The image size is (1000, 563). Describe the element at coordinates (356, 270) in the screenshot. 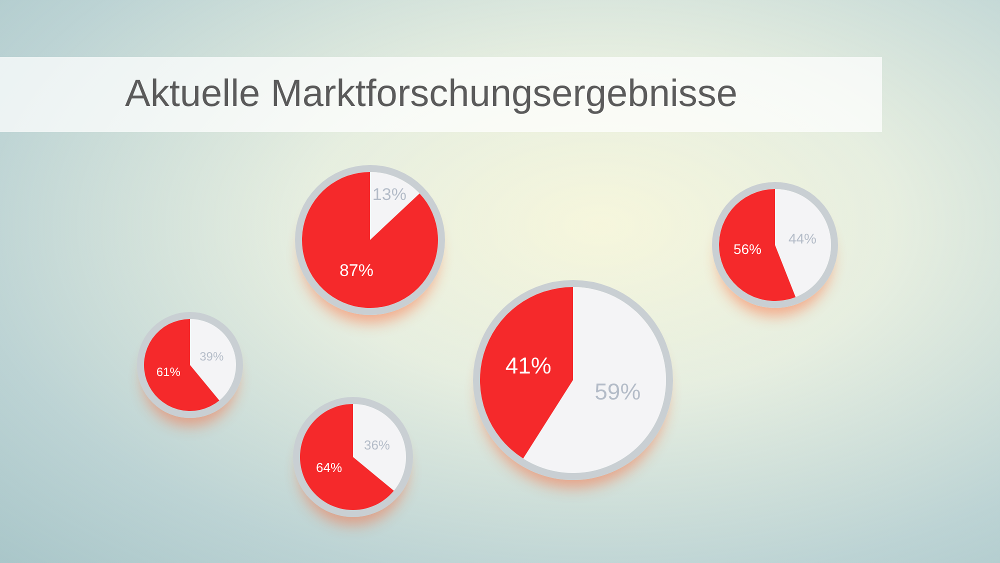

I see `data-label: 87%` at that location.